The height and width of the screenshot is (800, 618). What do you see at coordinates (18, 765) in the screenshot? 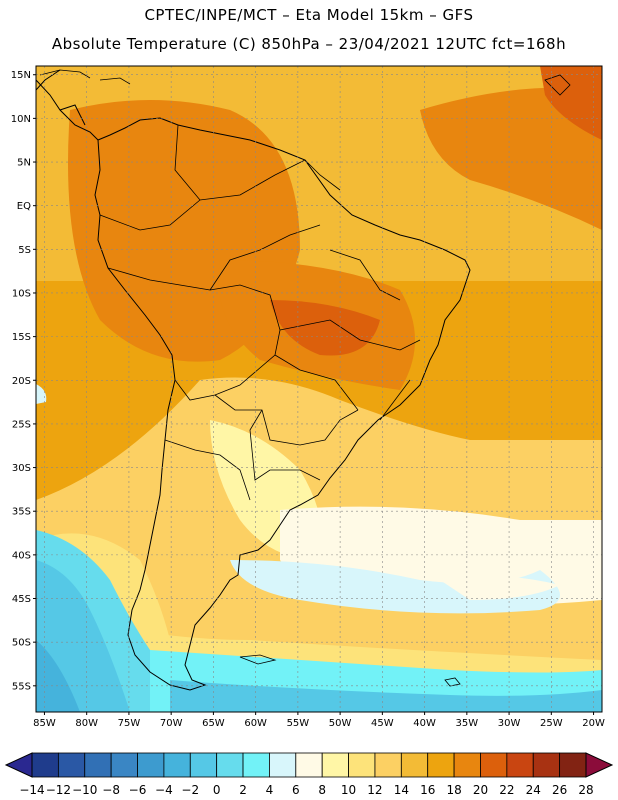
I see `colorbar-low-arrow` at bounding box center [18, 765].